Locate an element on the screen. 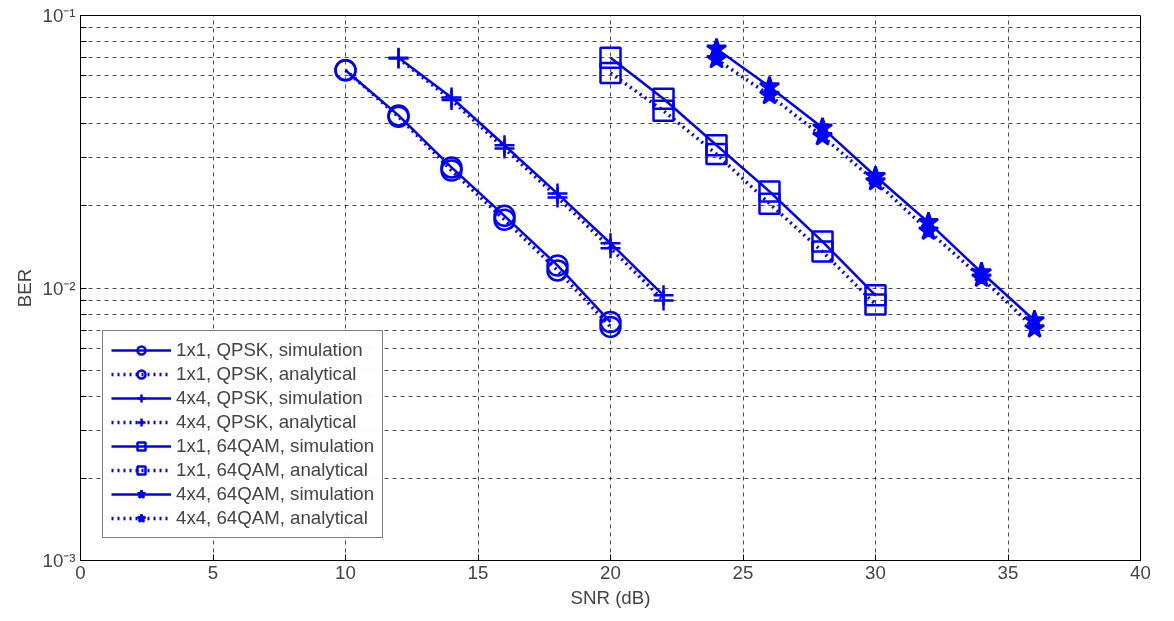 The width and height of the screenshot is (1174, 621). x-tick-label: 5 is located at coordinates (213, 572).